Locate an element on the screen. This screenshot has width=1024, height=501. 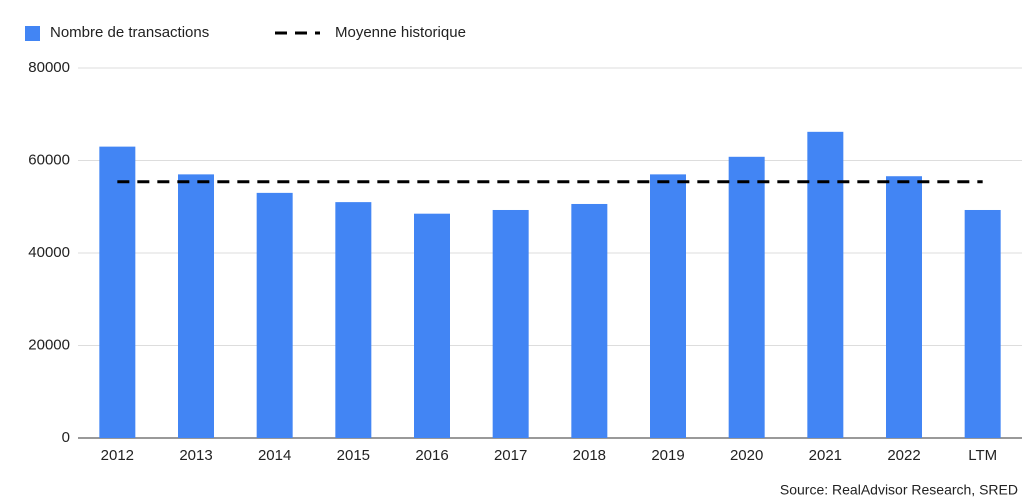
x-tick-label: LTM is located at coordinates (982, 455).